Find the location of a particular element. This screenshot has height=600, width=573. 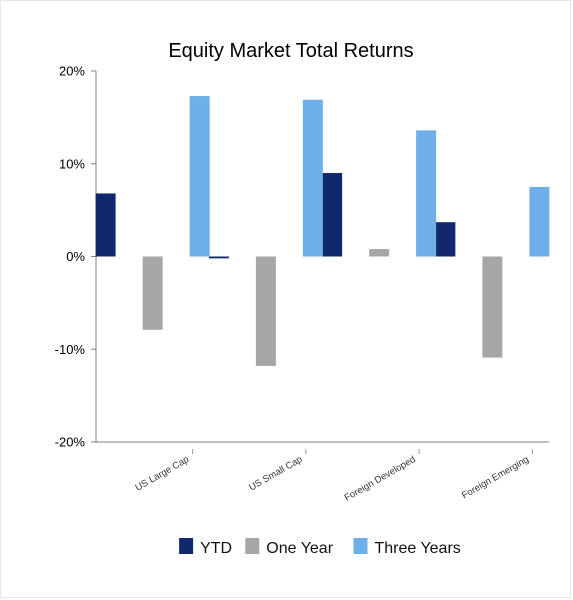

y-tick-label: -20% is located at coordinates (70, 442).